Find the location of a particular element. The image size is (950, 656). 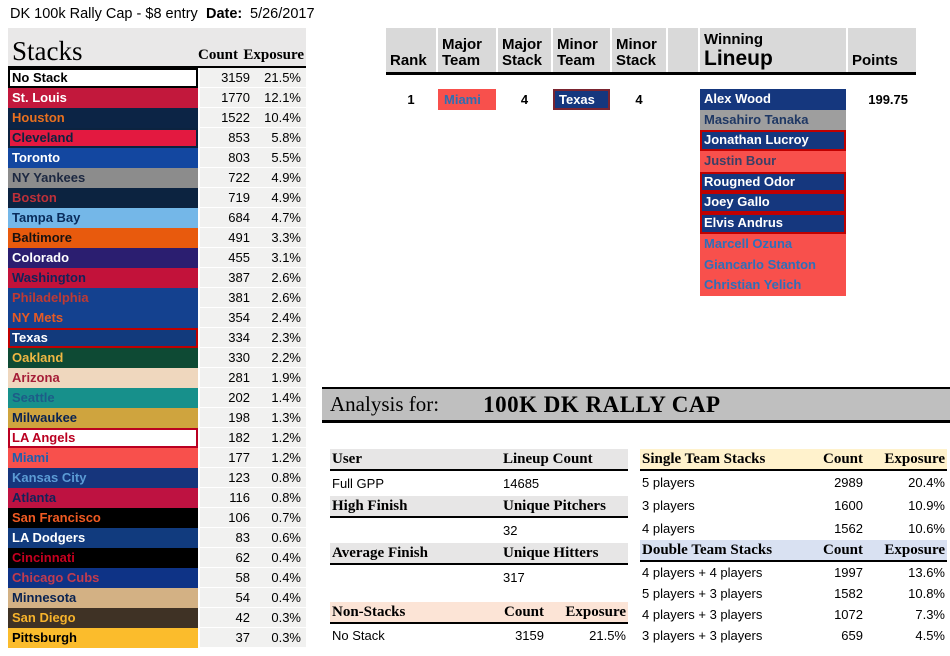

exposure-cell: 13.6% is located at coordinates (926, 572).